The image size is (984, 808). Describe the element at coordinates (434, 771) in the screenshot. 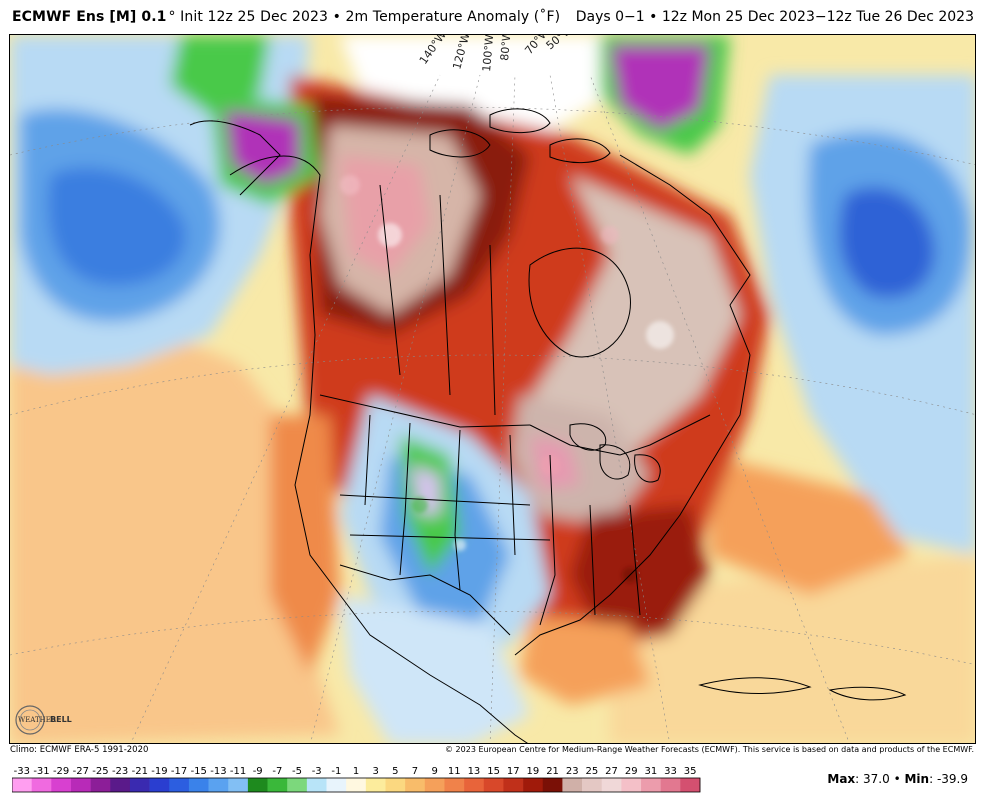

I see `colorbar-label: 9` at that location.